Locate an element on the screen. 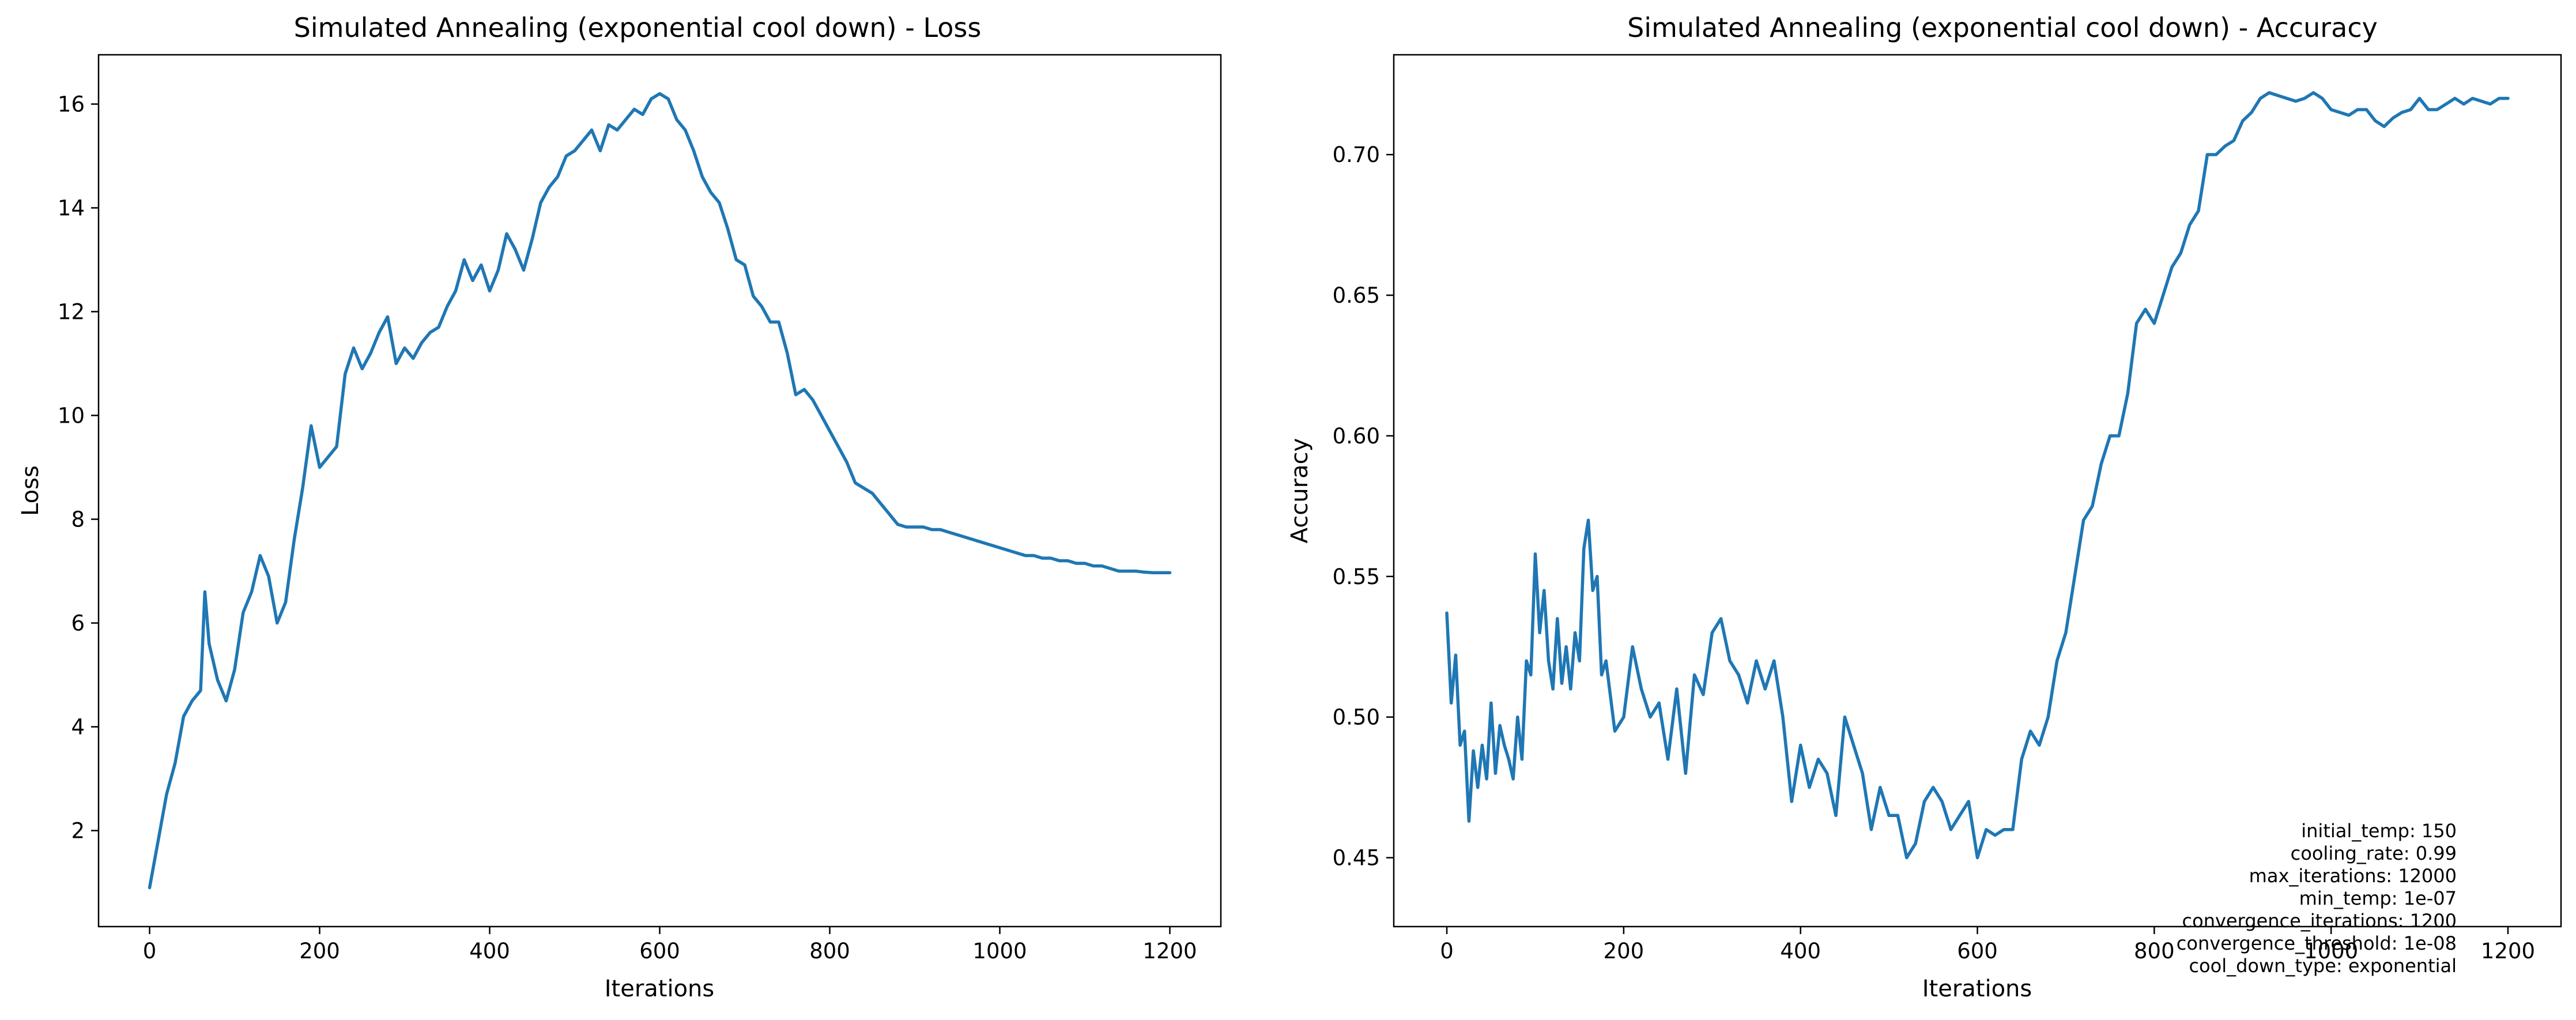  loss-x-tick-label: 1200 is located at coordinates (1169, 951).